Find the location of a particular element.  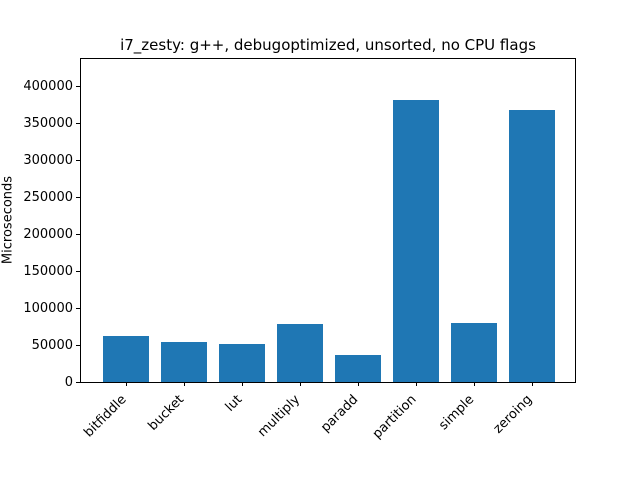

x-tick-label: simple is located at coordinates (457, 413).